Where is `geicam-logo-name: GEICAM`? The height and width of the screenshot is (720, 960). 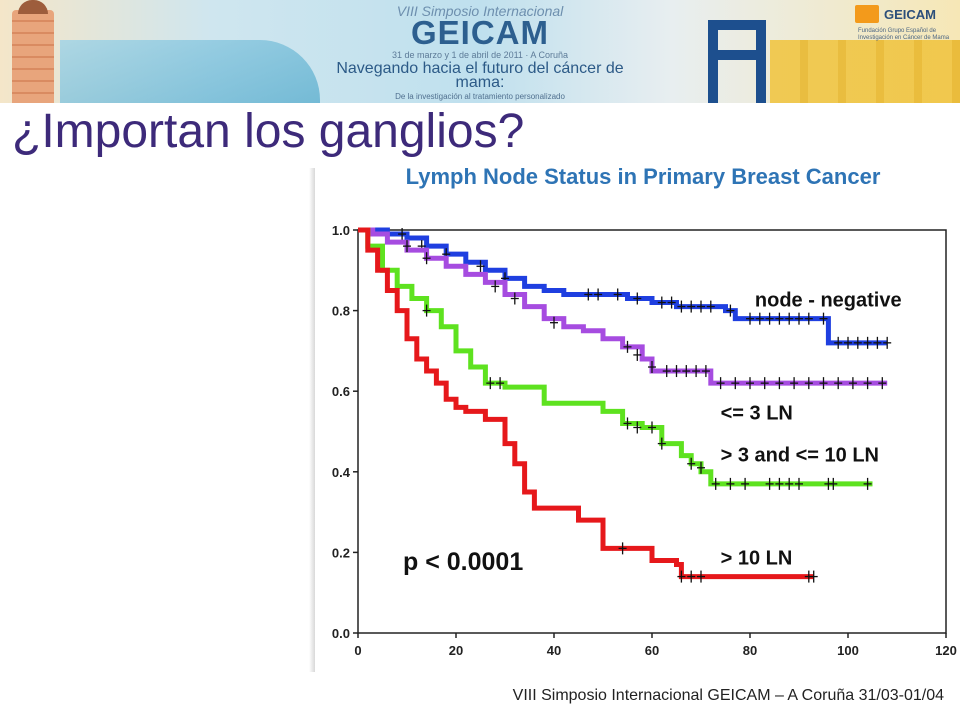
geicam-logo-name: GEICAM is located at coordinates (910, 14).